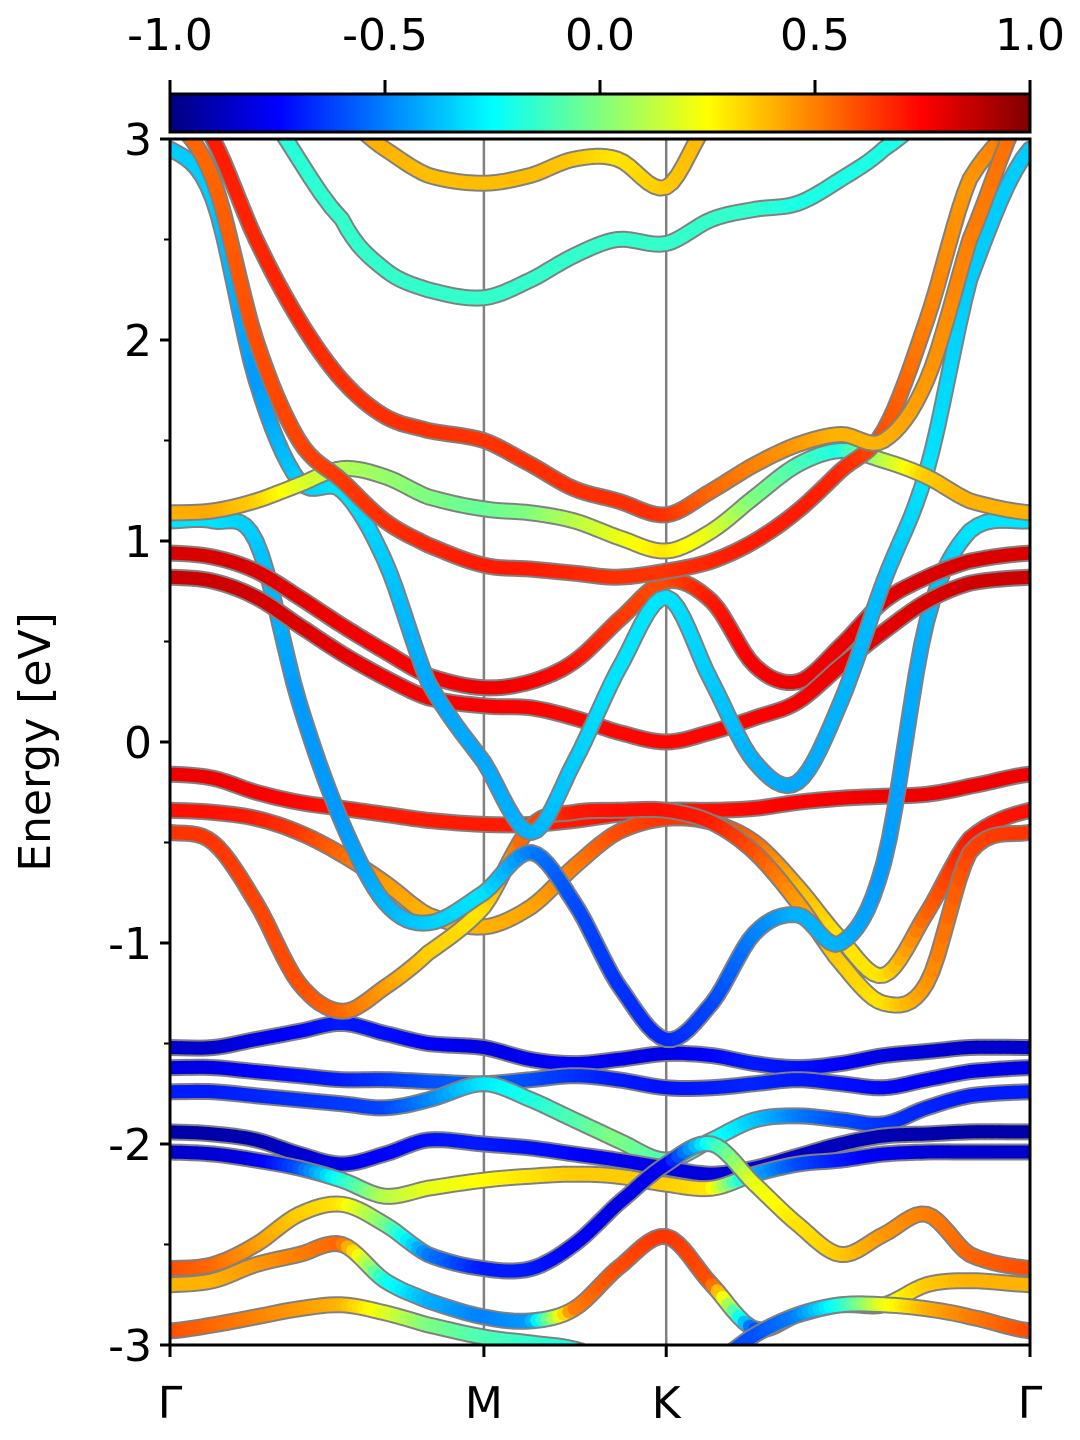  What do you see at coordinates (138, 140) in the screenshot?
I see `y-tick-label: 3` at bounding box center [138, 140].